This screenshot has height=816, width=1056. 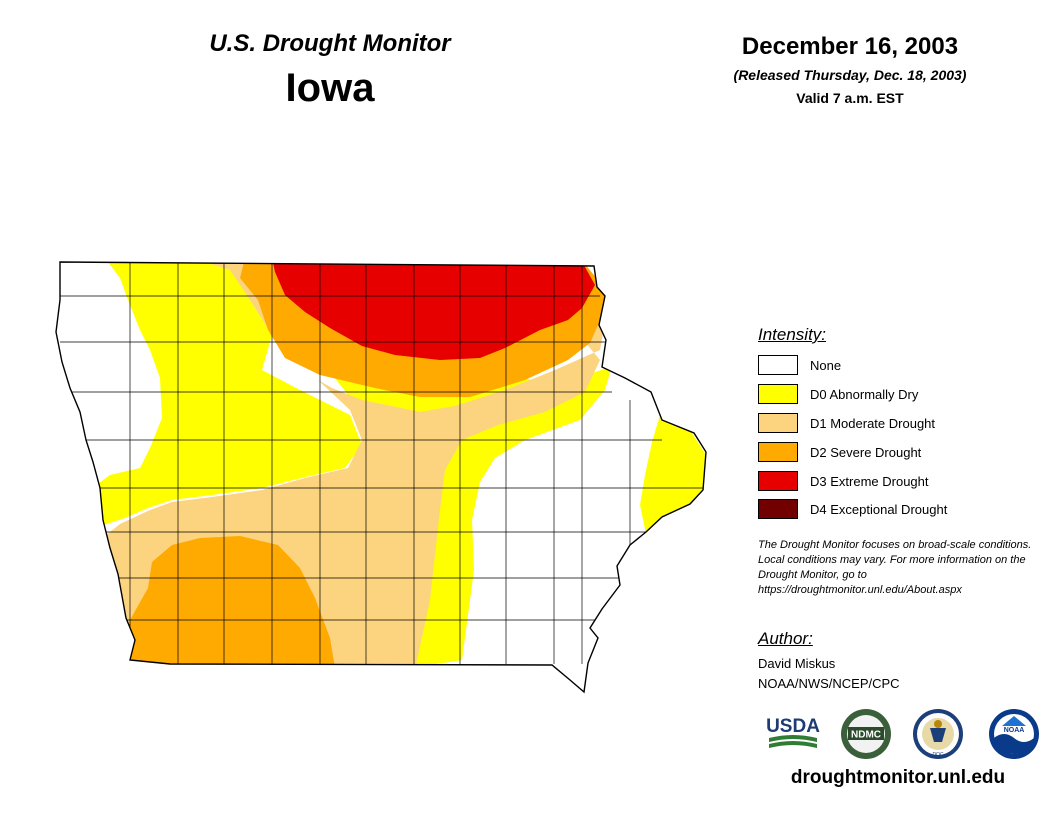 I want to click on legend-item-d1: D1 Moderate Drought, so click(x=846, y=423).